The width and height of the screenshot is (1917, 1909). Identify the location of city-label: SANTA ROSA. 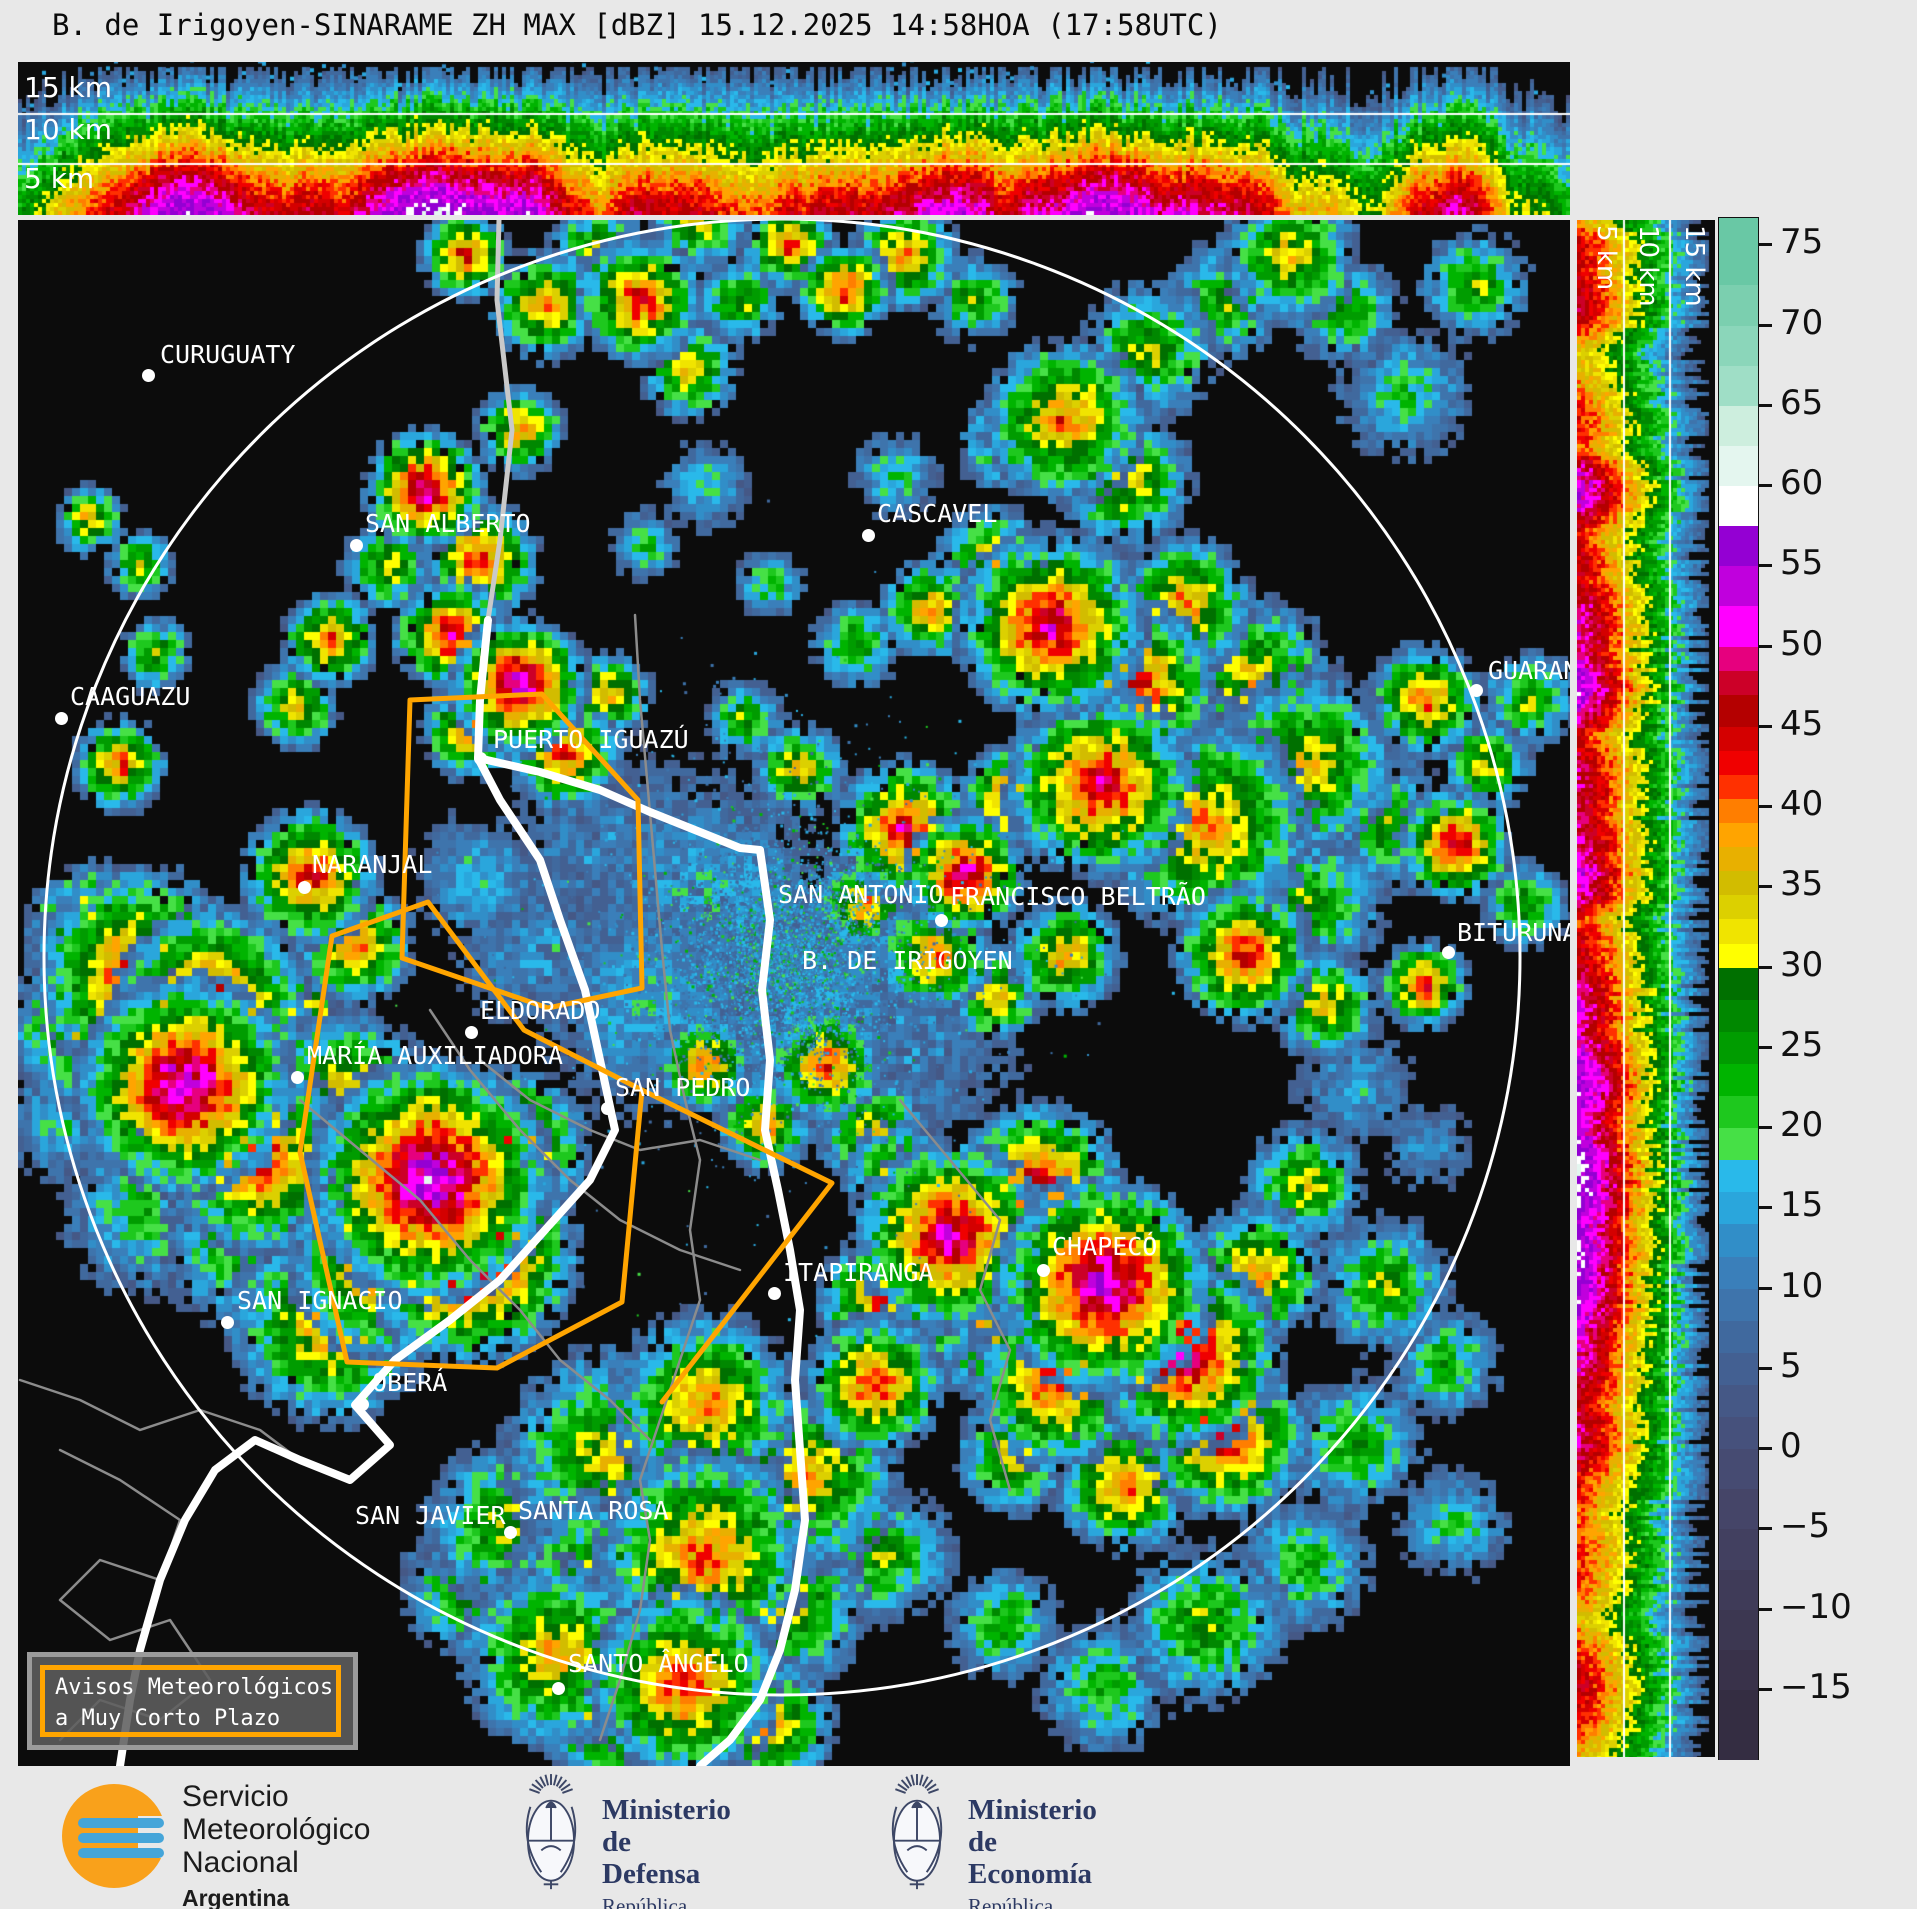
(593, 1510).